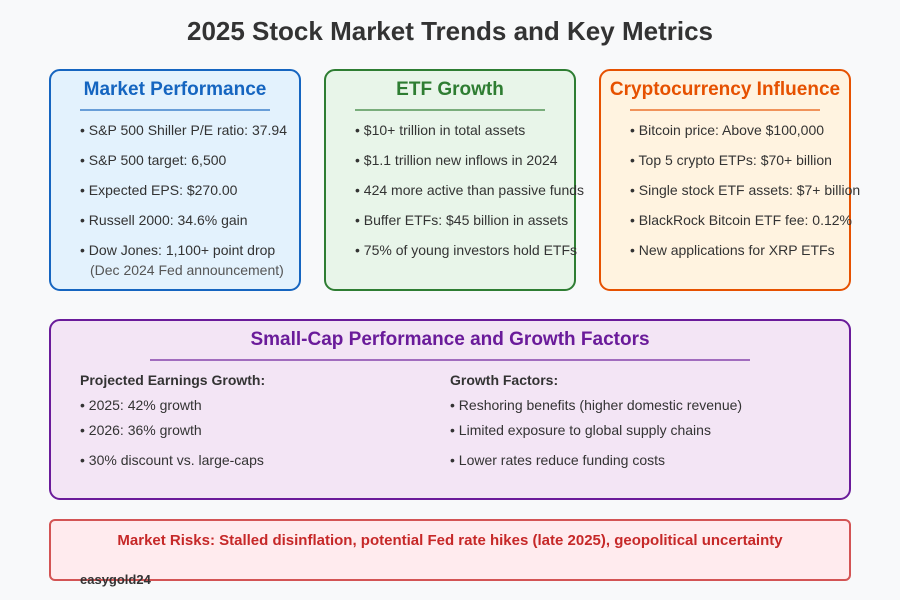  What do you see at coordinates (731, 160) in the screenshot?
I see `list-item: • Top 5 crypto ETPs: $70+ billion` at bounding box center [731, 160].